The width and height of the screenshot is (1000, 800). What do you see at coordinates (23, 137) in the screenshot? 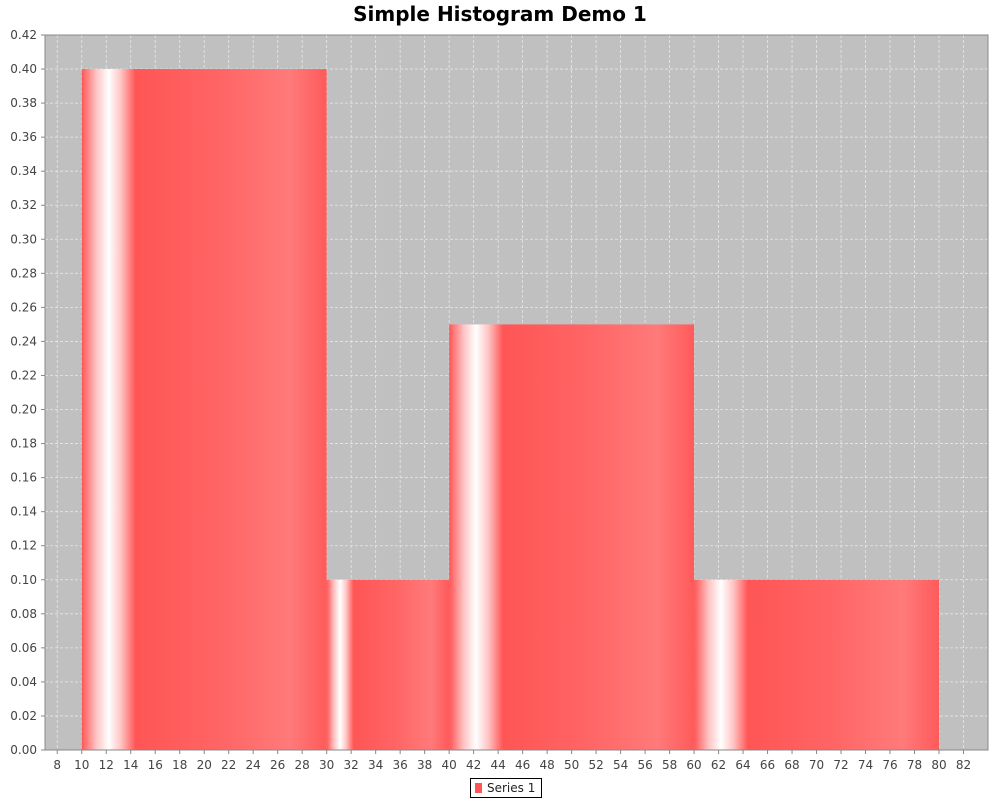
I see `y-tick-label: 0.36` at bounding box center [23, 137].